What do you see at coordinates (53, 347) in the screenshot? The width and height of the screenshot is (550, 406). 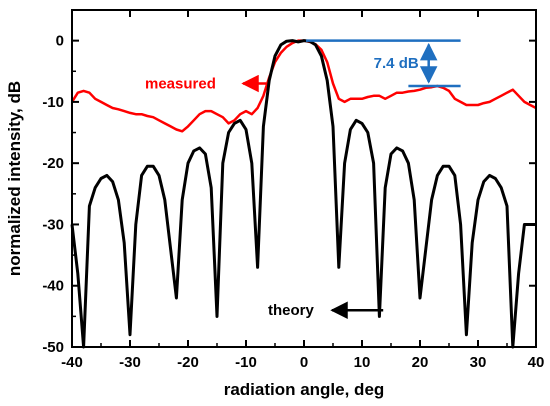 I see `y-tick-label: -50` at bounding box center [53, 347].